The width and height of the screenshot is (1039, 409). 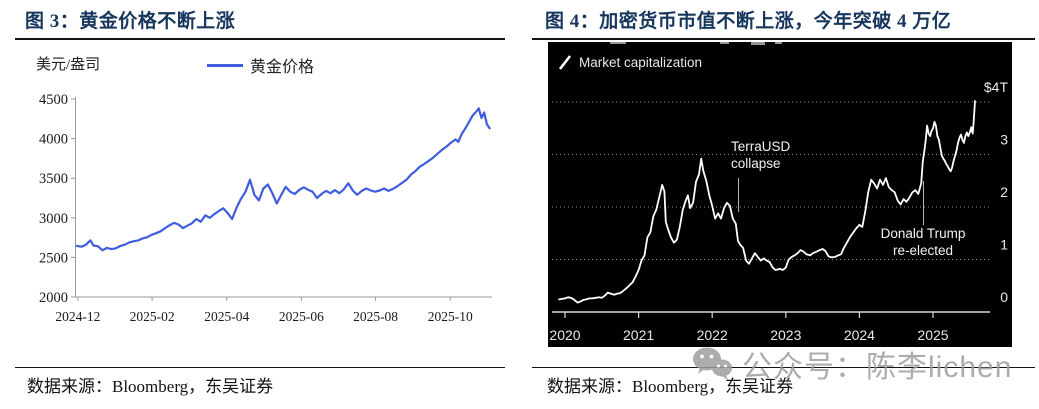 What do you see at coordinates (565, 62) in the screenshot?
I see `line-series-icon` at bounding box center [565, 62].